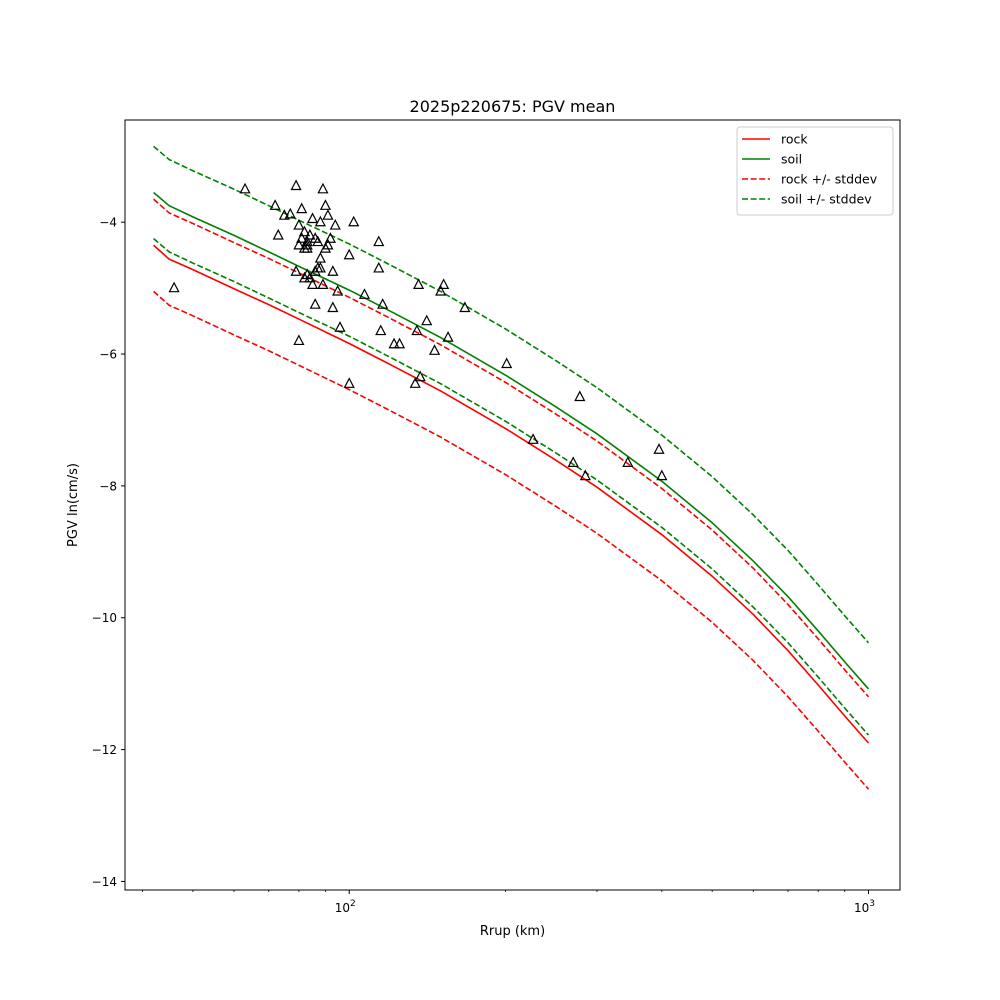 Image resolution: width=1000 pixels, height=1000 pixels. I want to click on y-tick-label: −4, so click(108, 223).